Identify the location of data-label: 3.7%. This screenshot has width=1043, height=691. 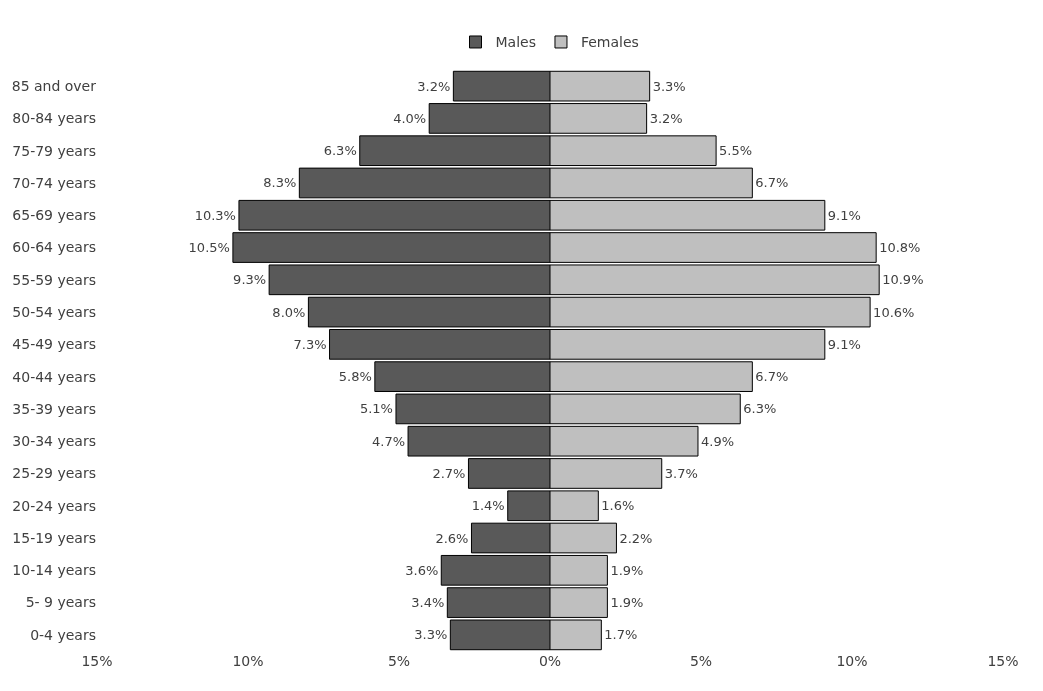
(681, 473).